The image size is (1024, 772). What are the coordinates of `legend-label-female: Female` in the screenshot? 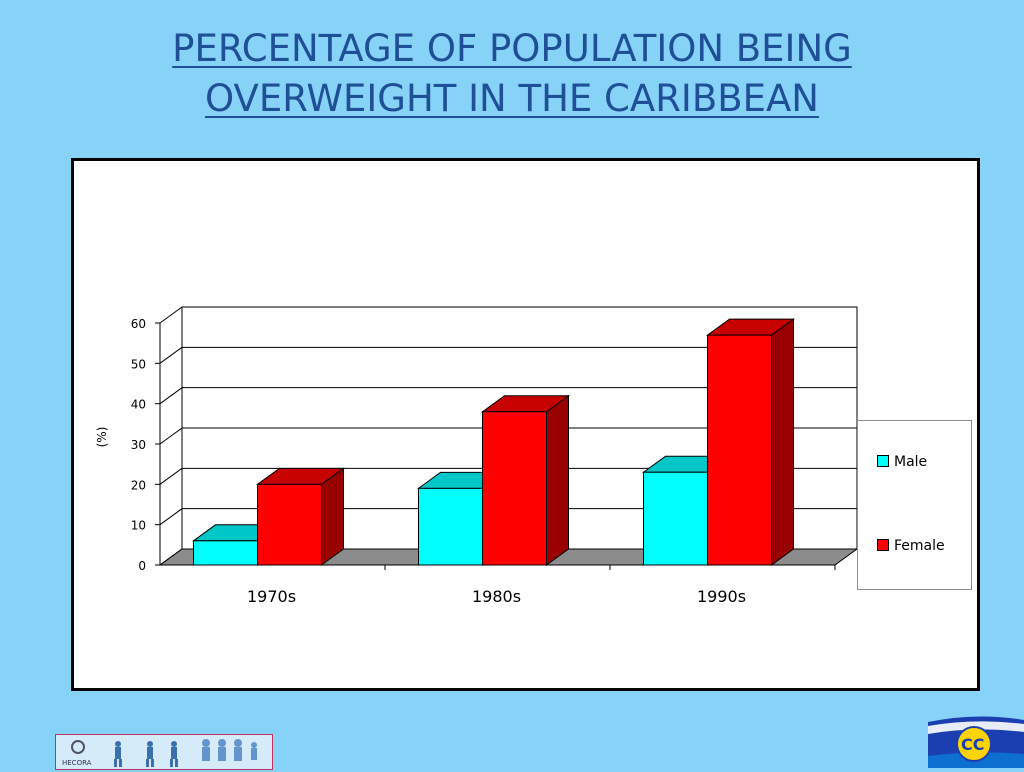 It's located at (919, 546).